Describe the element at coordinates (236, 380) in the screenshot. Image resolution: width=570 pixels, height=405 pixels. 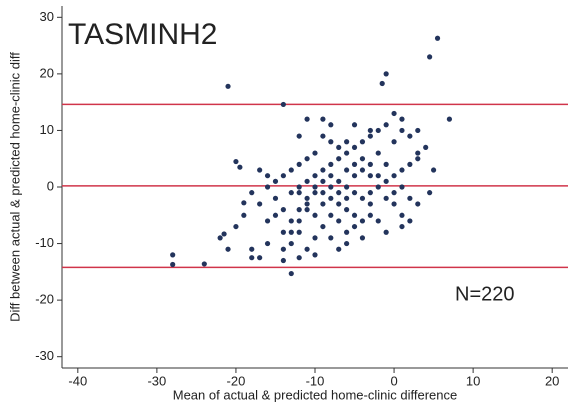
I see `x-tick-label: -20` at that location.